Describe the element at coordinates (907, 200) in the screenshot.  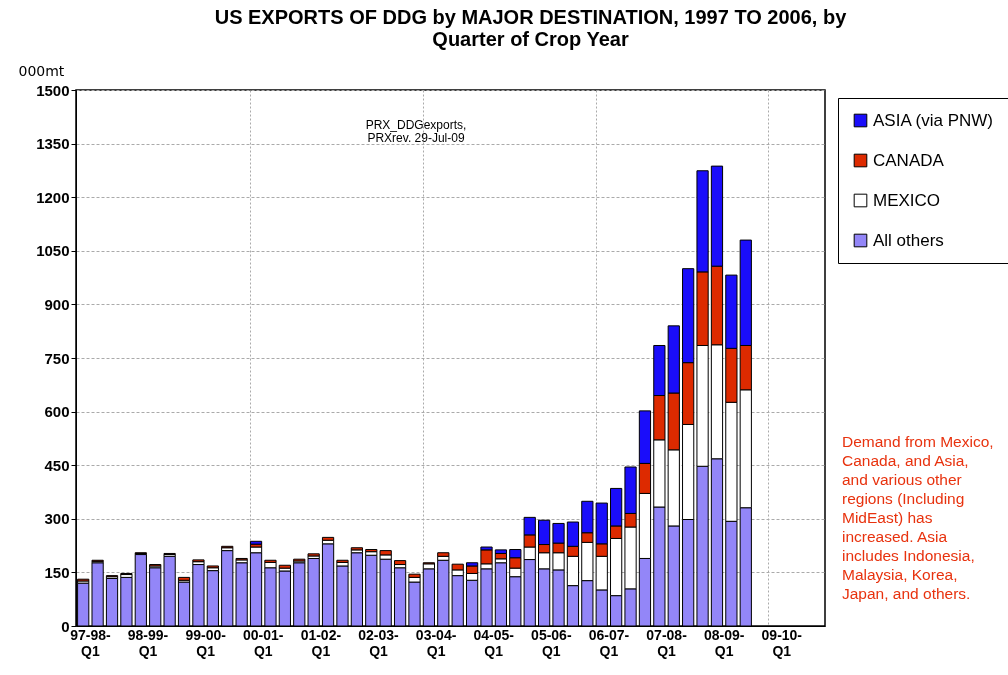
I see `legend-label: MEXICO` at that location.